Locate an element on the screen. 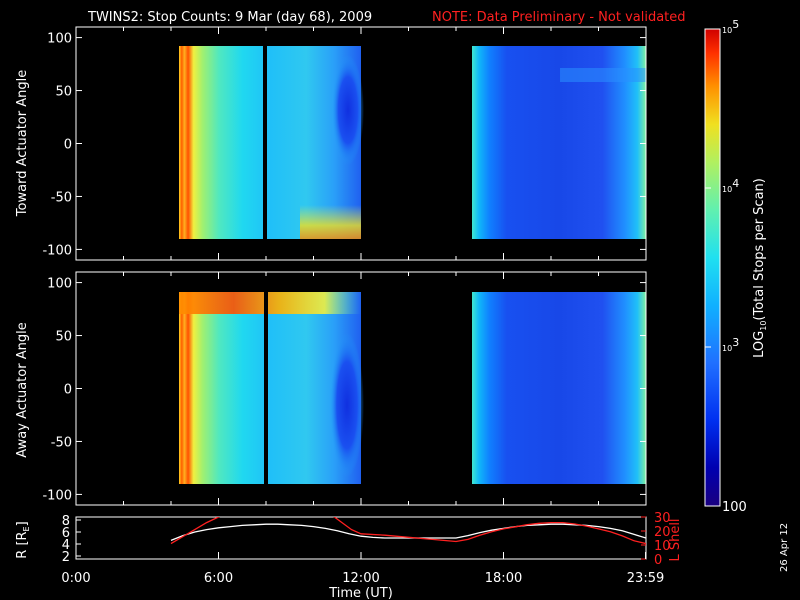  r-axis-label: R [RE] is located at coordinates (23, 539).